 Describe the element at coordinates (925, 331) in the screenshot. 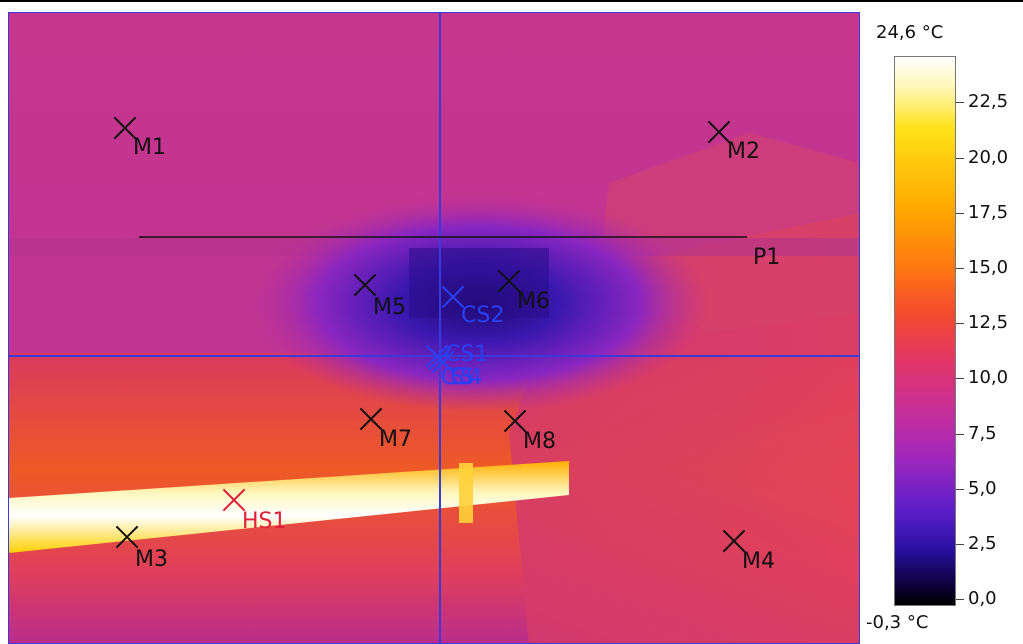

I see `color-palette-bar` at that location.